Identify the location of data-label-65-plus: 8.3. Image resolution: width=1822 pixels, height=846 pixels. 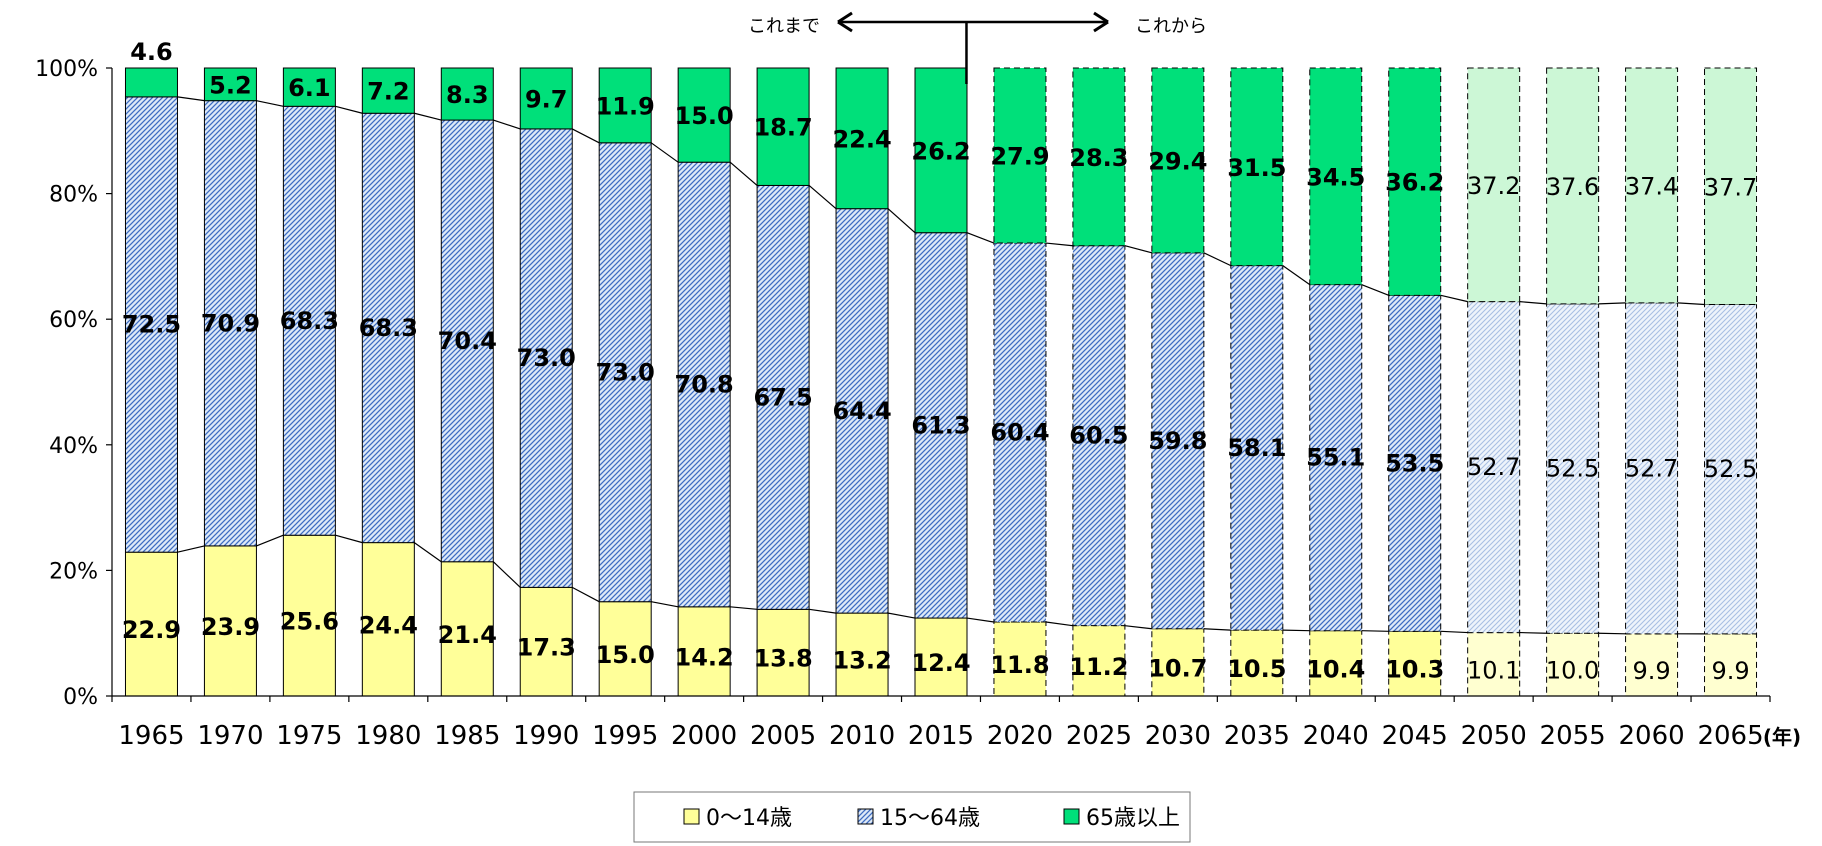
(467, 95).